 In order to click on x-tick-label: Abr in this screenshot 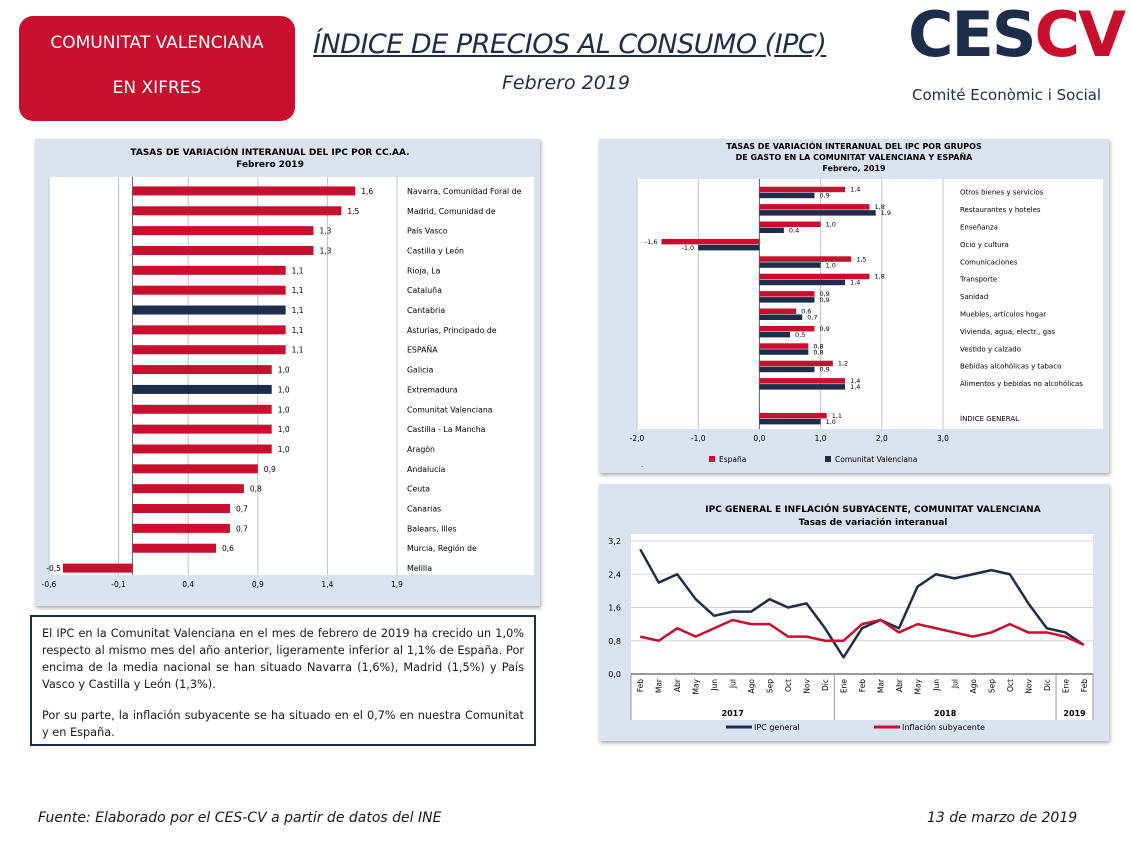, I will do `click(677, 685)`.